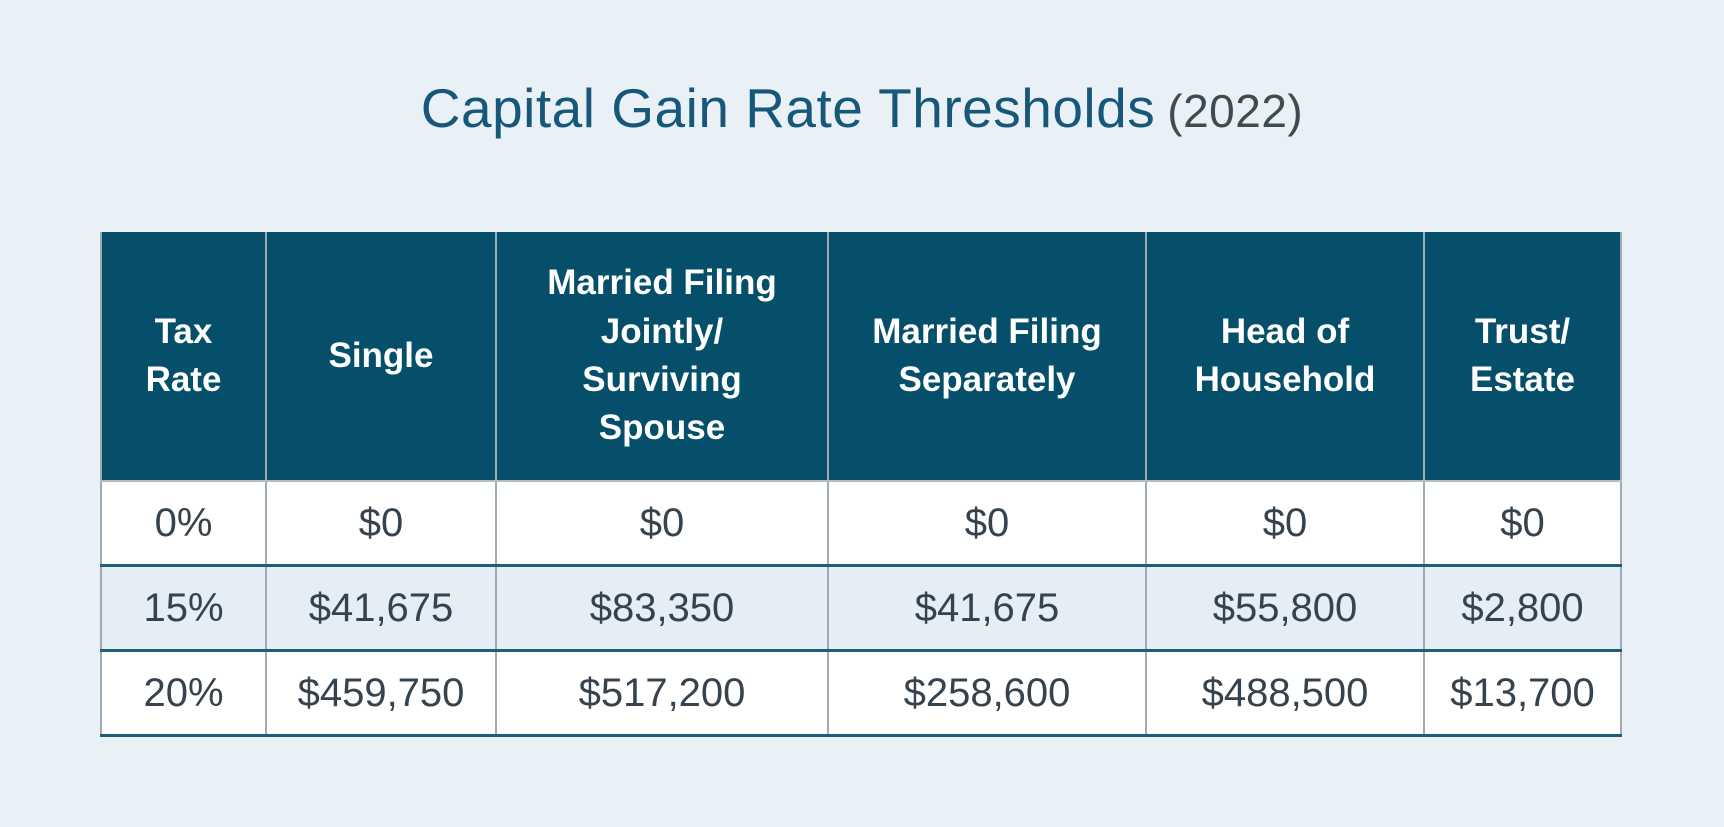 The height and width of the screenshot is (827, 1724). Describe the element at coordinates (662, 692) in the screenshot. I see `data-cell-mfj: $517,200` at that location.